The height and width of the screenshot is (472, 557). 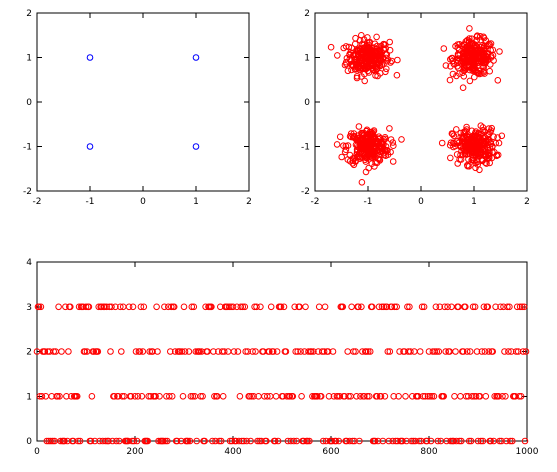 What do you see at coordinates (90, 202) in the screenshot?
I see `constellation-xtick-label: -1` at bounding box center [90, 202].